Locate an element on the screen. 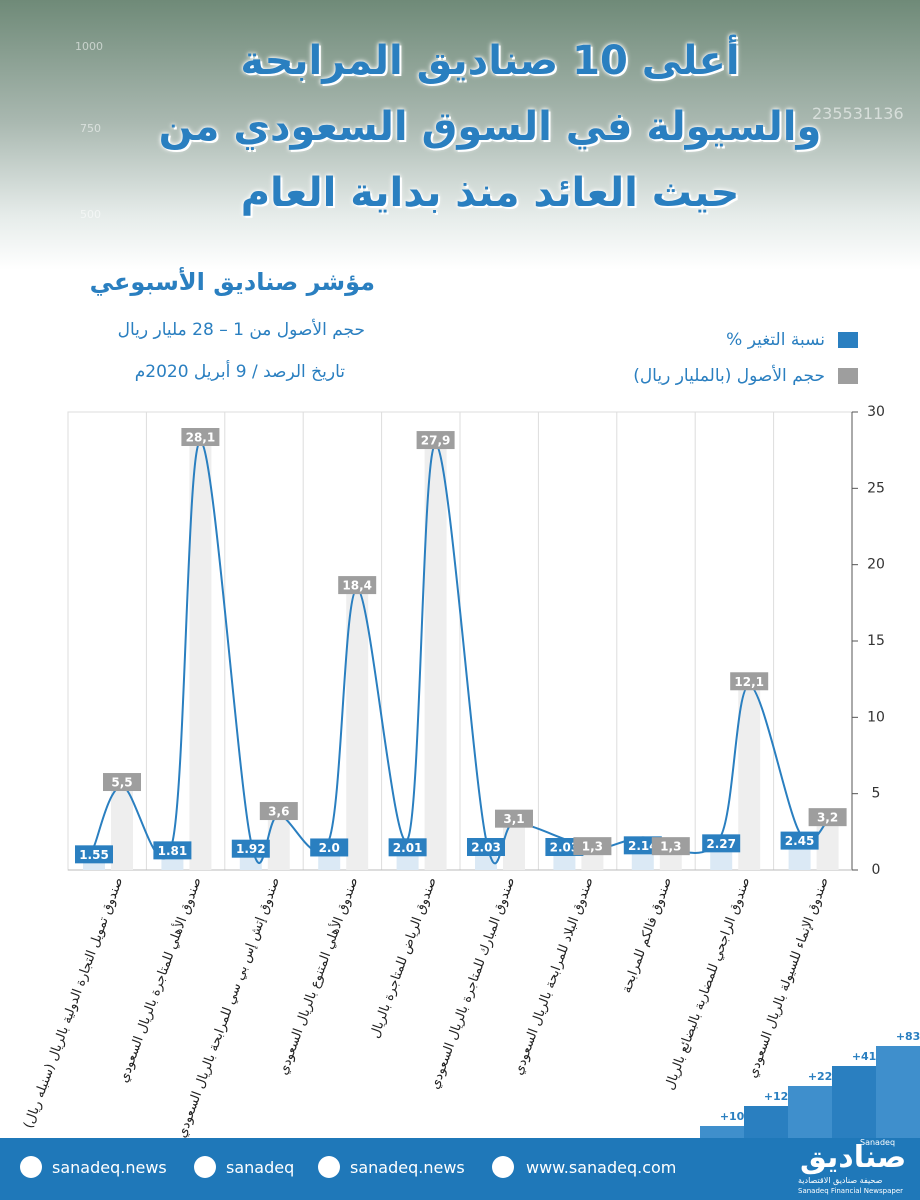 The height and width of the screenshot is (1200, 920). bg-number: 235531136 is located at coordinates (858, 113).